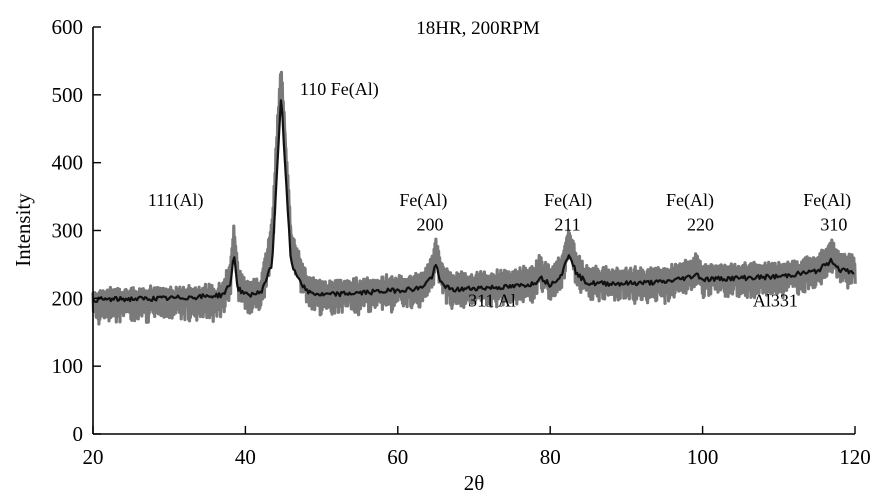 The image size is (878, 496). I want to click on chart-title: 18HR, 200RPM, so click(478, 28).